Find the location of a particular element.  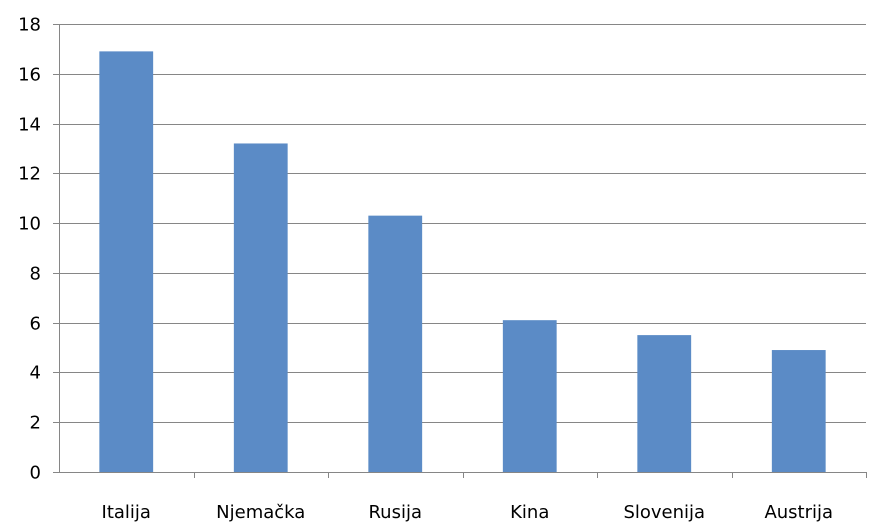

y-tick-label: 8 is located at coordinates (35, 274).